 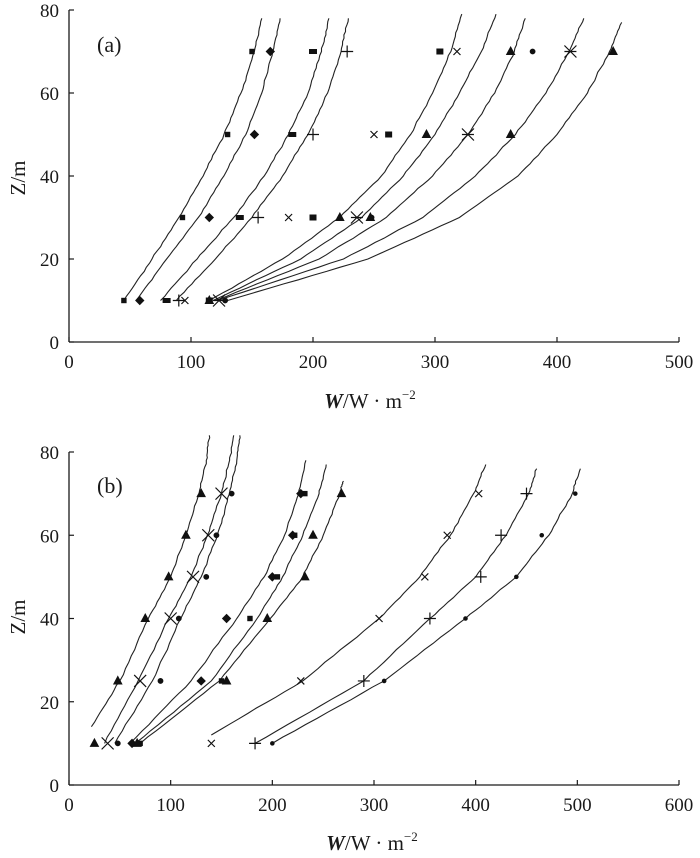 What do you see at coordinates (370, 400) in the screenshot?
I see `panel-a-x-title: W/W · m−2` at bounding box center [370, 400].